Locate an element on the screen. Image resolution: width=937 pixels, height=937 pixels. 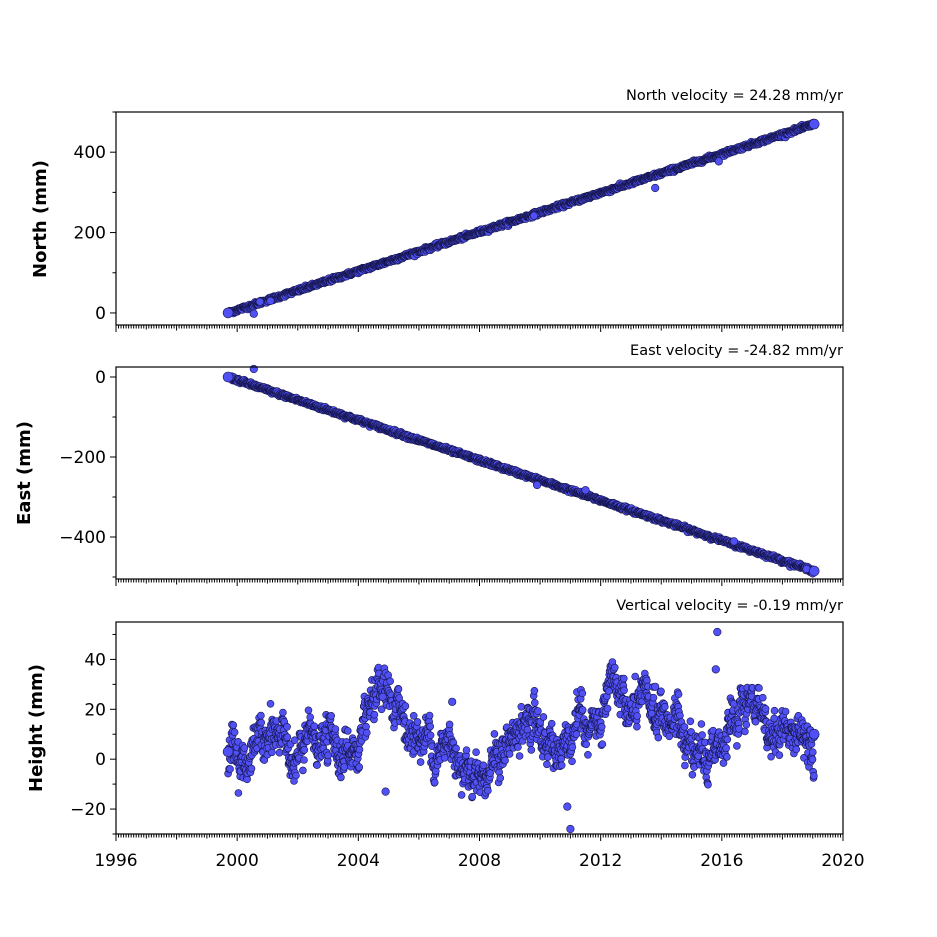
y-tick-label: 400 is located at coordinates (90, 153).